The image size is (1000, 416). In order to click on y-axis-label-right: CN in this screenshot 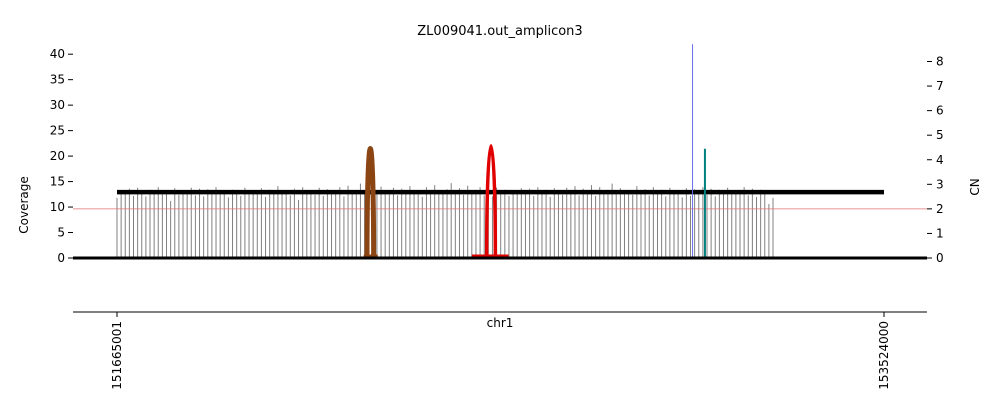, I will do `click(975, 186)`.